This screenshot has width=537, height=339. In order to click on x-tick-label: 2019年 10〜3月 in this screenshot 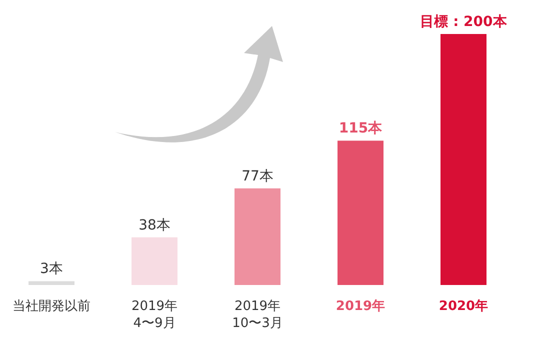, I will do `click(257, 315)`.